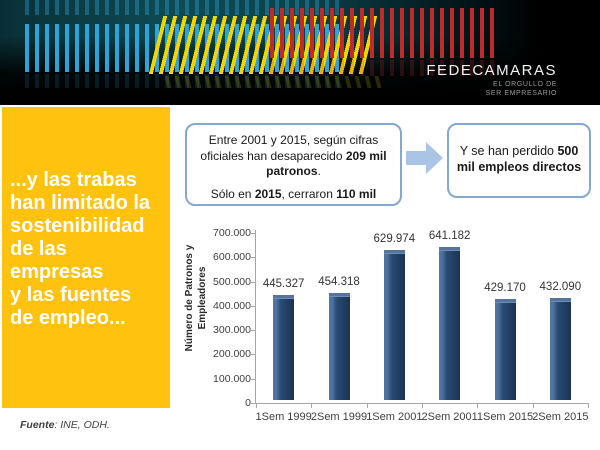 The image size is (600, 450). What do you see at coordinates (71, 295) in the screenshot?
I see `title-line: y las fuentes` at bounding box center [71, 295].